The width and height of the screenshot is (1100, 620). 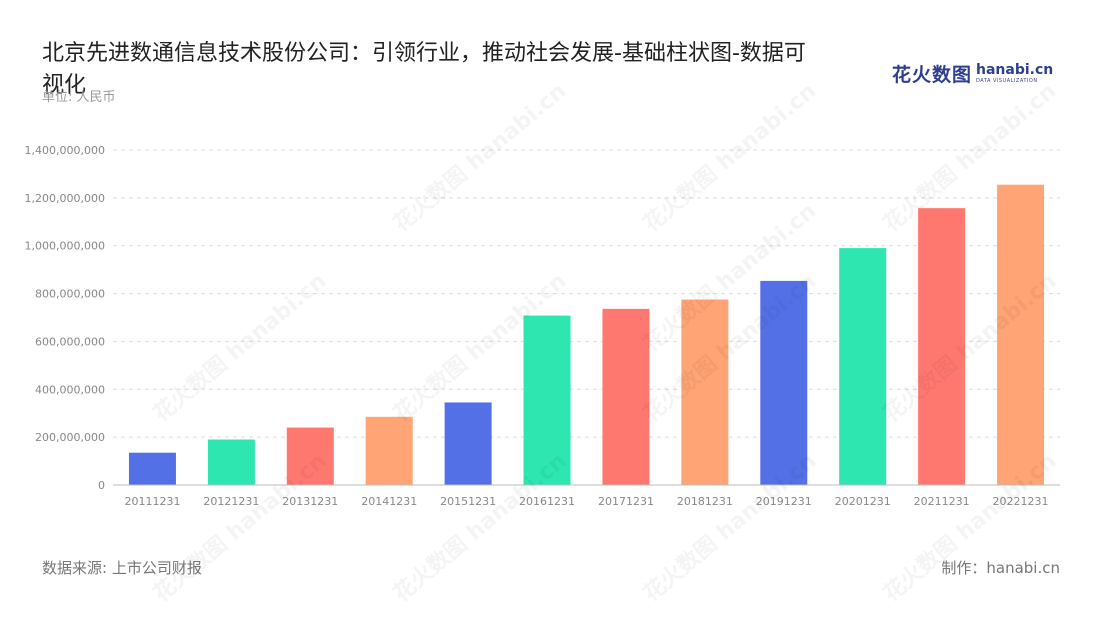 What do you see at coordinates (389, 501) in the screenshot?
I see `x-tick-label: 20141231` at bounding box center [389, 501].